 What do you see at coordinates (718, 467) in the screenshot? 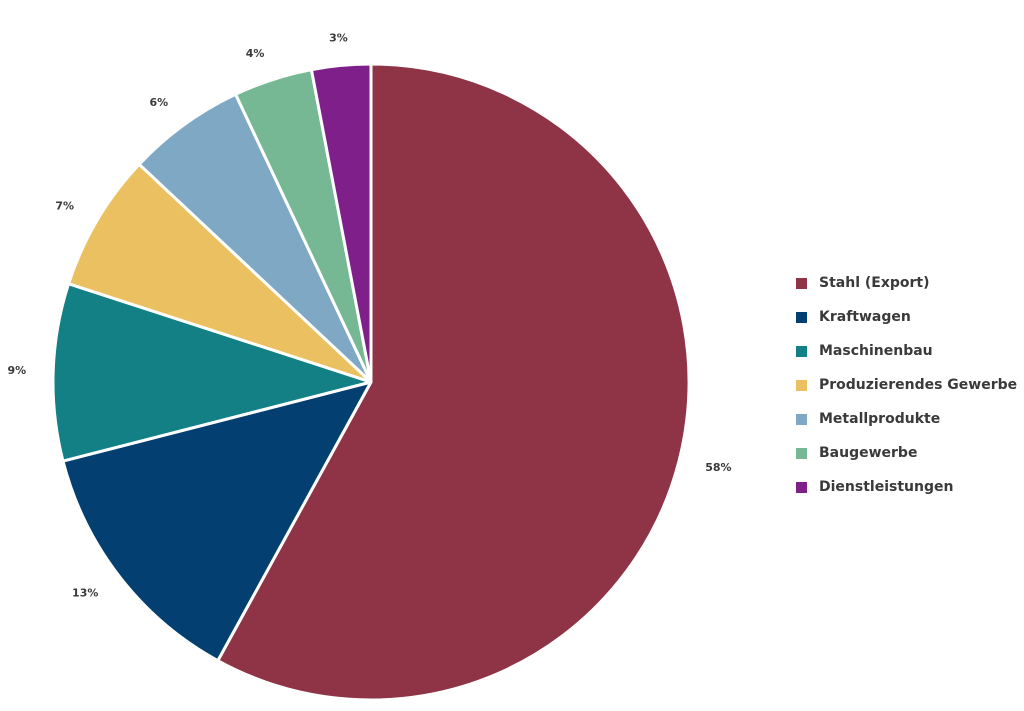
I see `slice-label-stahl-export: 58%` at bounding box center [718, 467].